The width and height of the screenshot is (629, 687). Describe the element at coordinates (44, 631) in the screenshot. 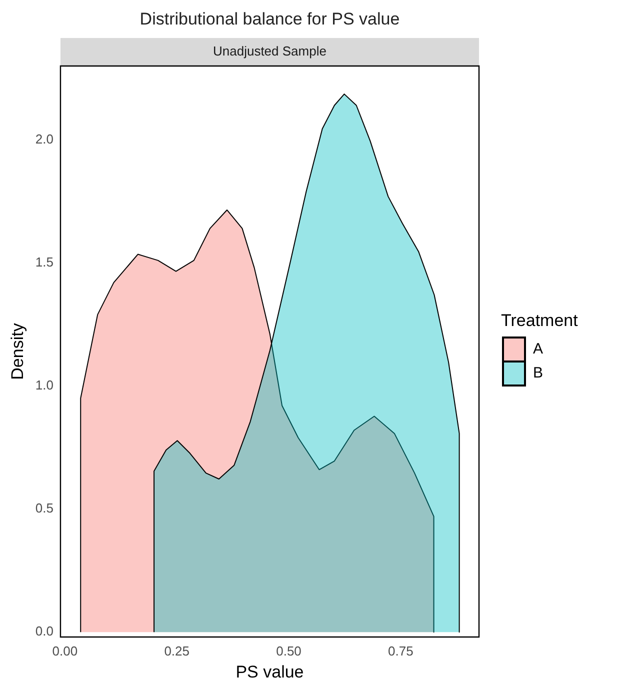

I see `y-tick-label: 0.0` at that location.